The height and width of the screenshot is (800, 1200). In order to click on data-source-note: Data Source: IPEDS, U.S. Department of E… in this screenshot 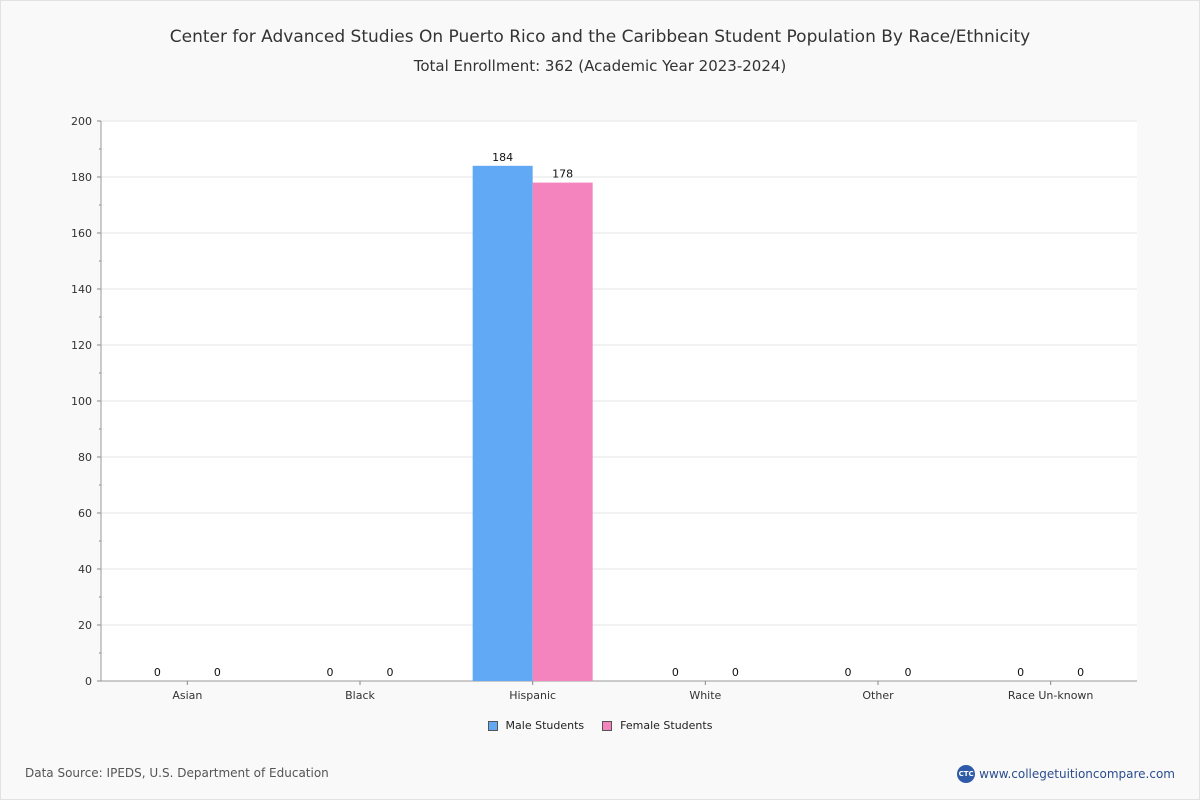, I will do `click(177, 773)`.